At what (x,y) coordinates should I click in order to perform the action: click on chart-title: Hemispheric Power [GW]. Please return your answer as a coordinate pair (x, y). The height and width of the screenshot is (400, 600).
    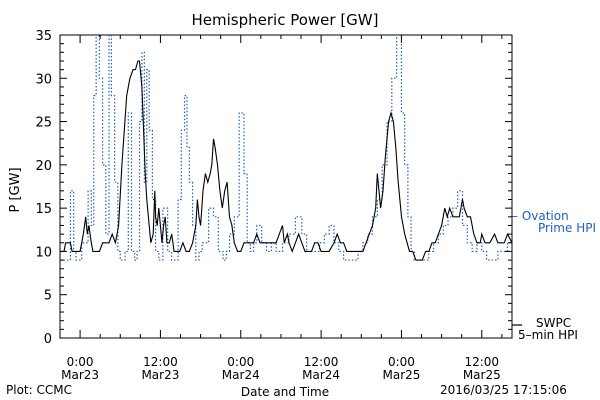
    Looking at the image, I should click on (285, 20).